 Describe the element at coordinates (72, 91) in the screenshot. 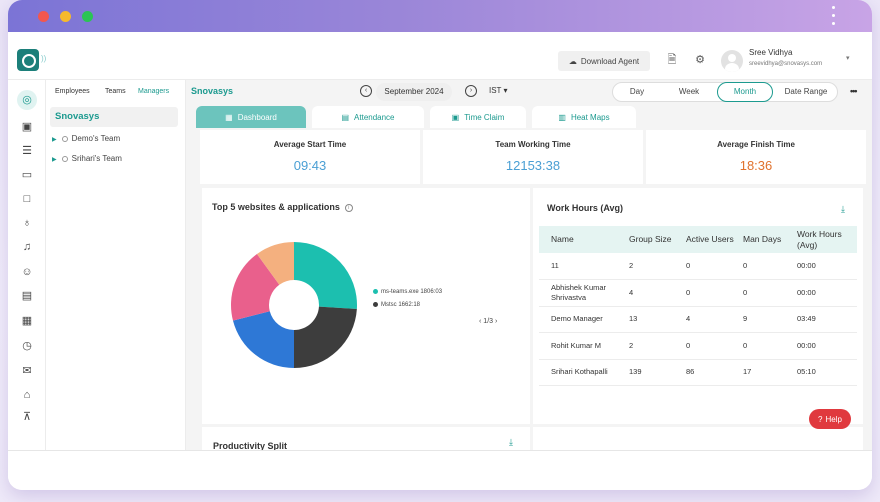

I see `tab-employees: Employees` at that location.